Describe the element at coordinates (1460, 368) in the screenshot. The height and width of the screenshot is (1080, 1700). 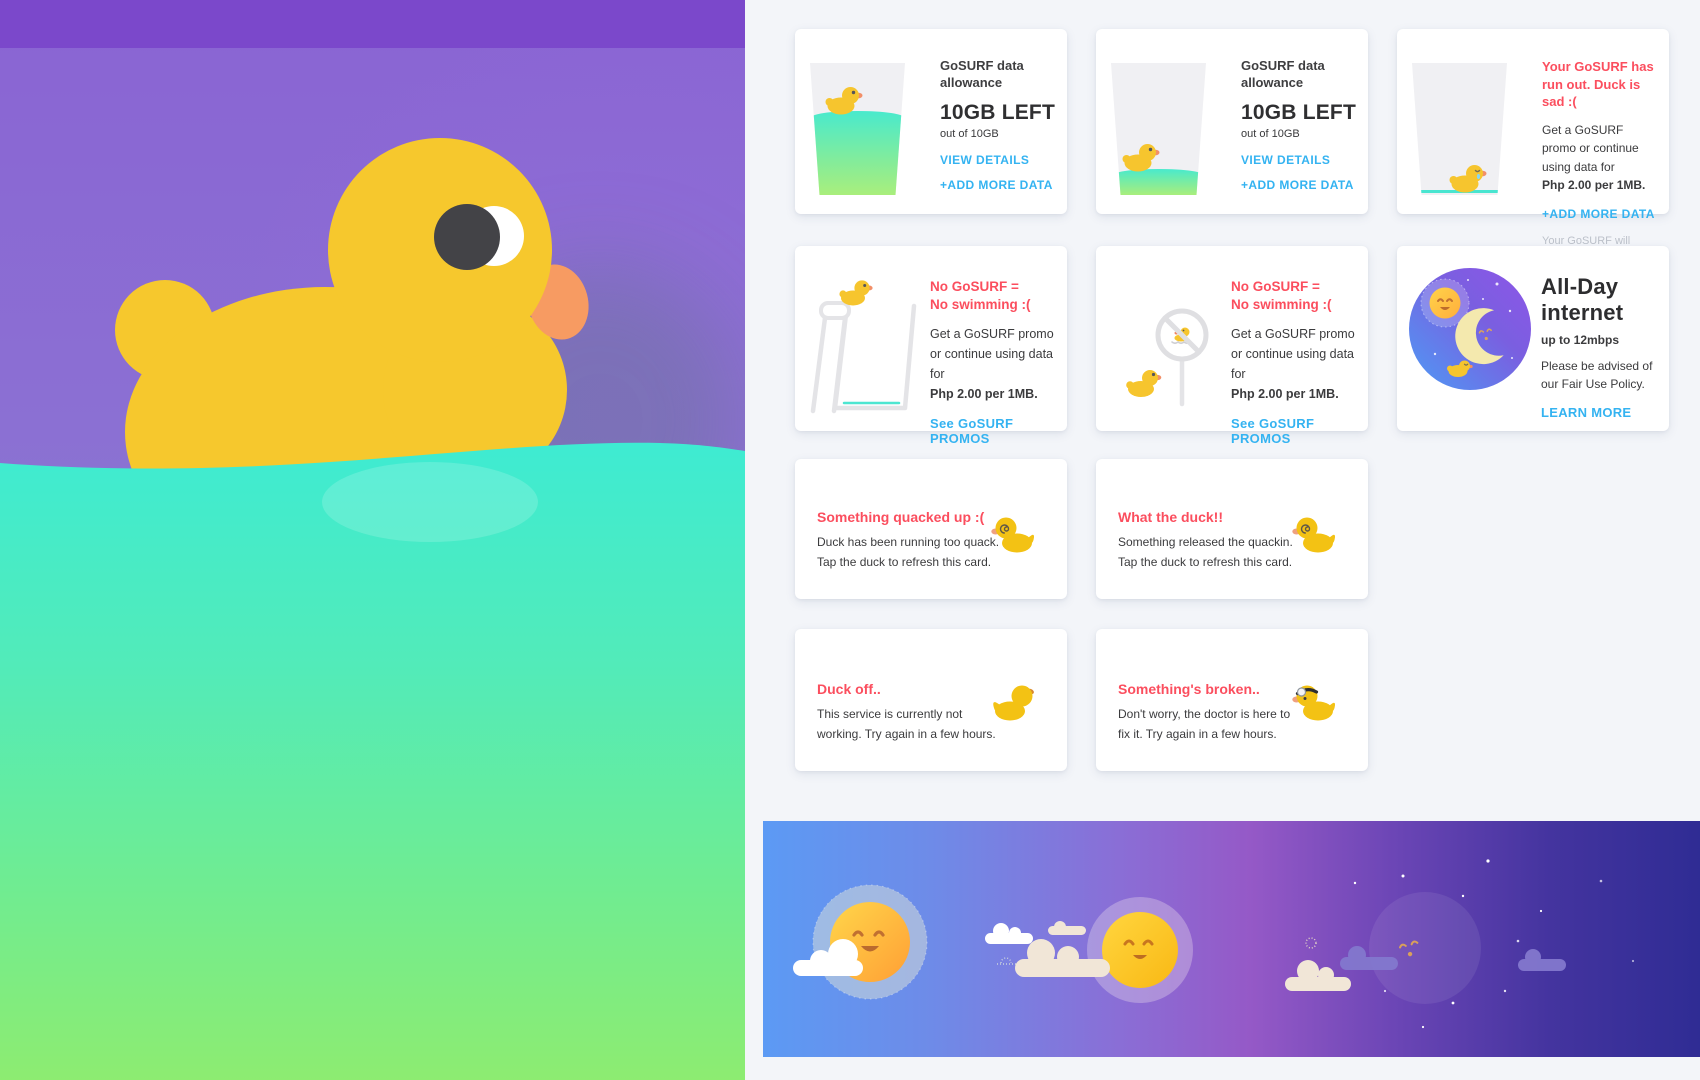
I see `mini-duck-icon` at that location.